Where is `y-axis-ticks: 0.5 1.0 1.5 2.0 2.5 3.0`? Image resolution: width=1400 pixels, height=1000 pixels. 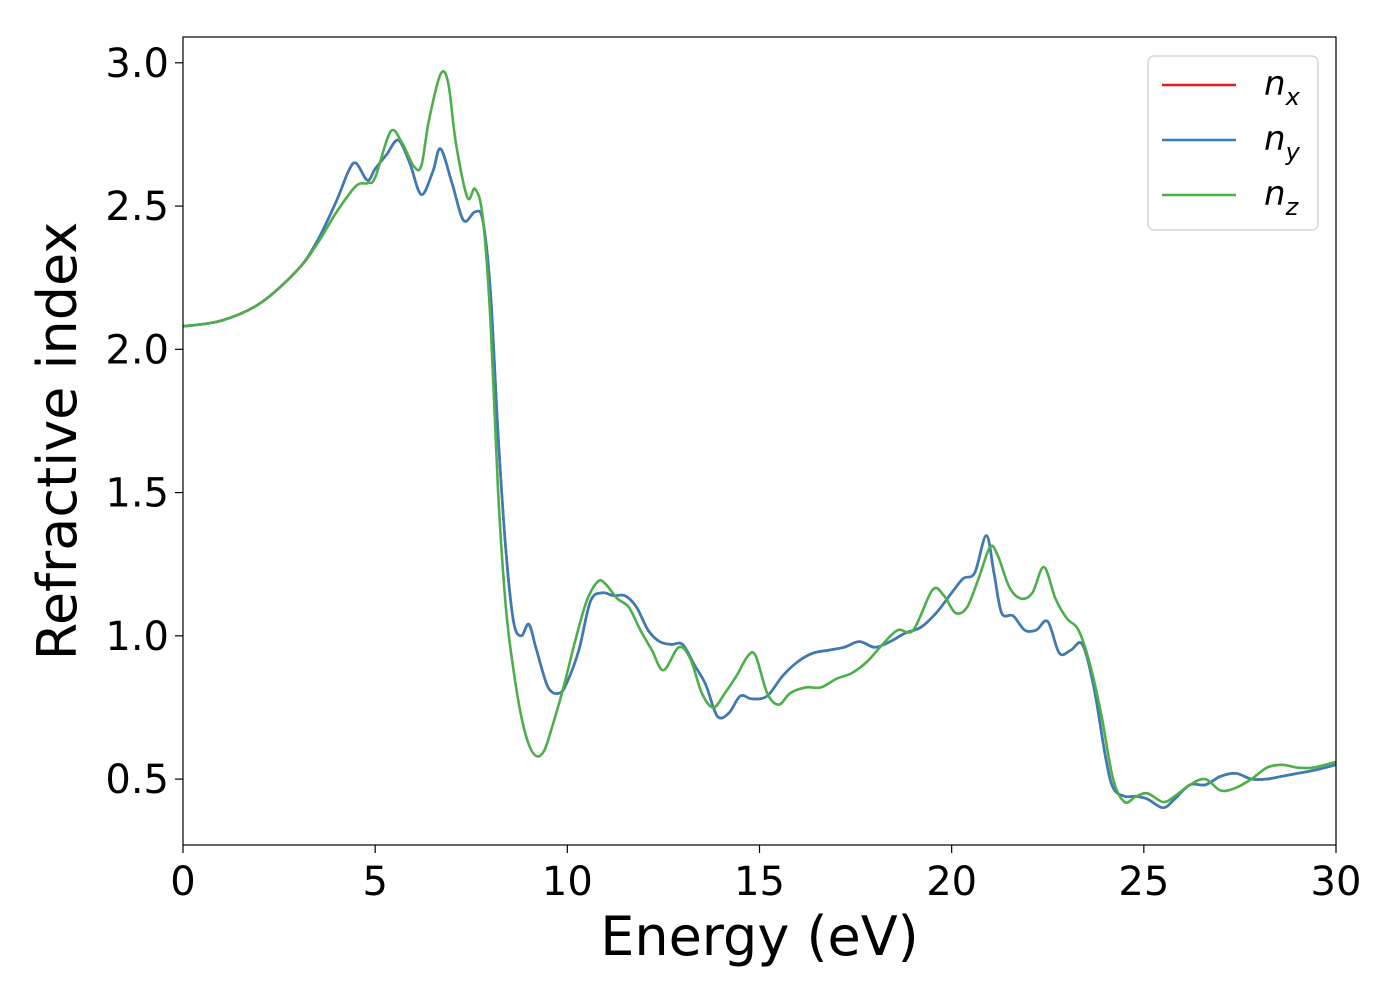 y-axis-ticks: 0.5 1.0 1.5 2.0 2.5 3.0 is located at coordinates (144, 422).